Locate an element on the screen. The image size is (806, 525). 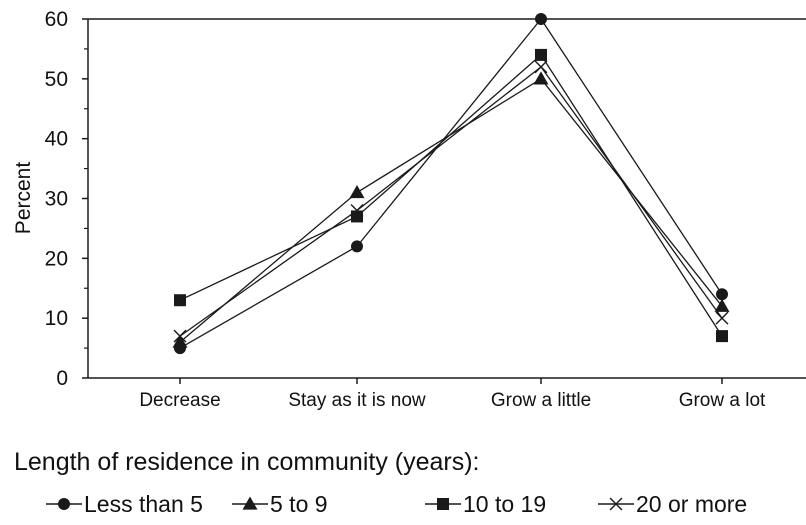
x-category-label: Grow a little is located at coordinates (541, 400).